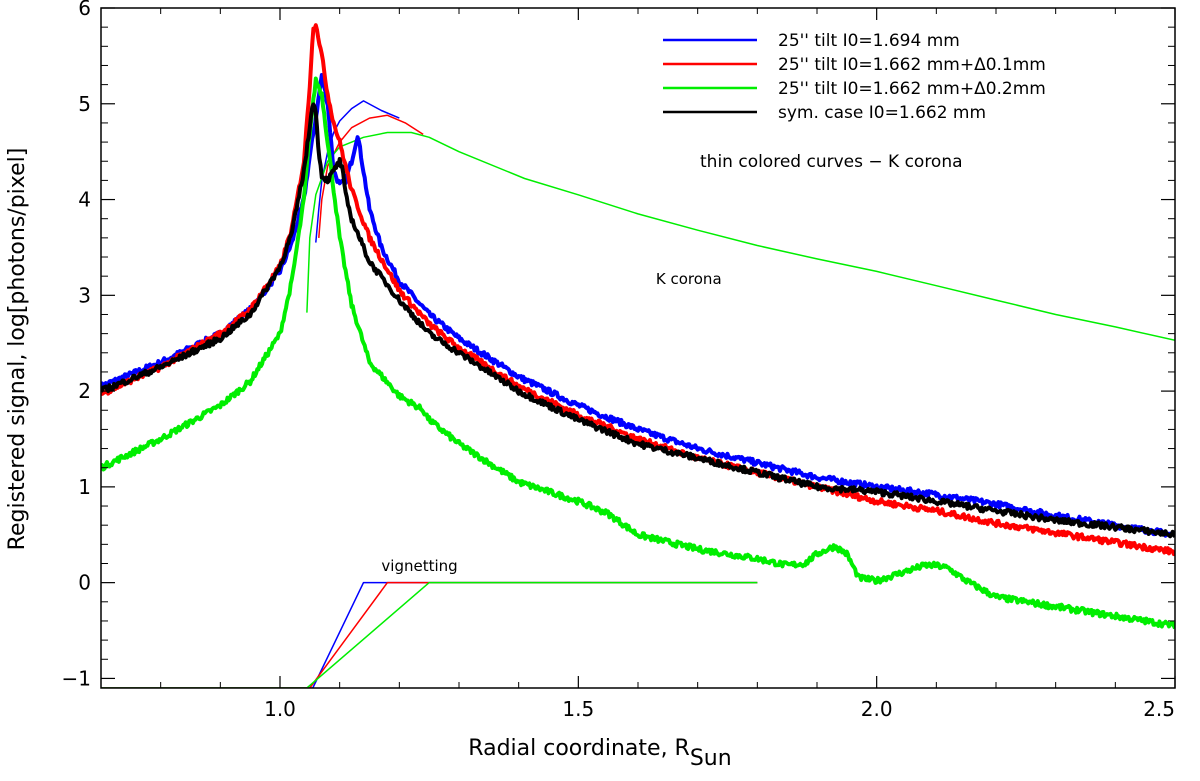 The width and height of the screenshot is (1200, 781). I want to click on y-tick-label: 1, so click(84, 487).